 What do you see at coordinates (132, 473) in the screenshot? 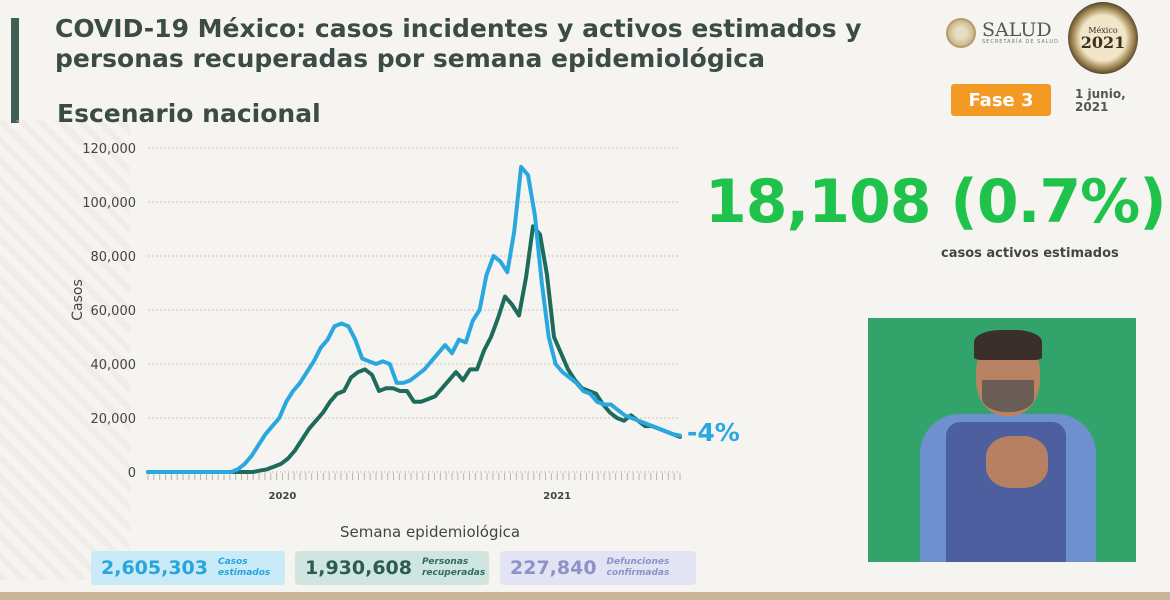
I see `y-tick-label: 0` at bounding box center [132, 473].